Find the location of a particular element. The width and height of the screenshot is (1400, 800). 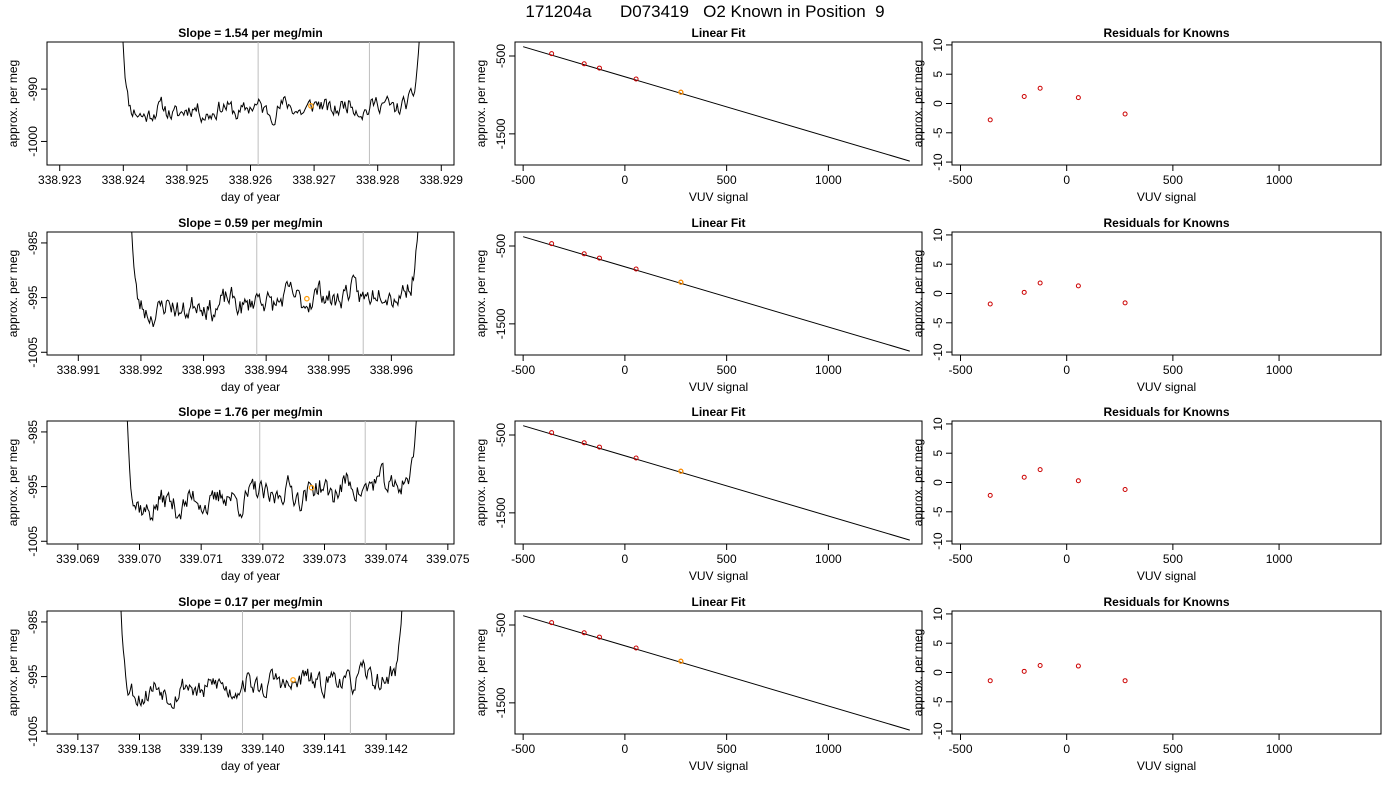

x-tick-label: 338.927 is located at coordinates (314, 180).